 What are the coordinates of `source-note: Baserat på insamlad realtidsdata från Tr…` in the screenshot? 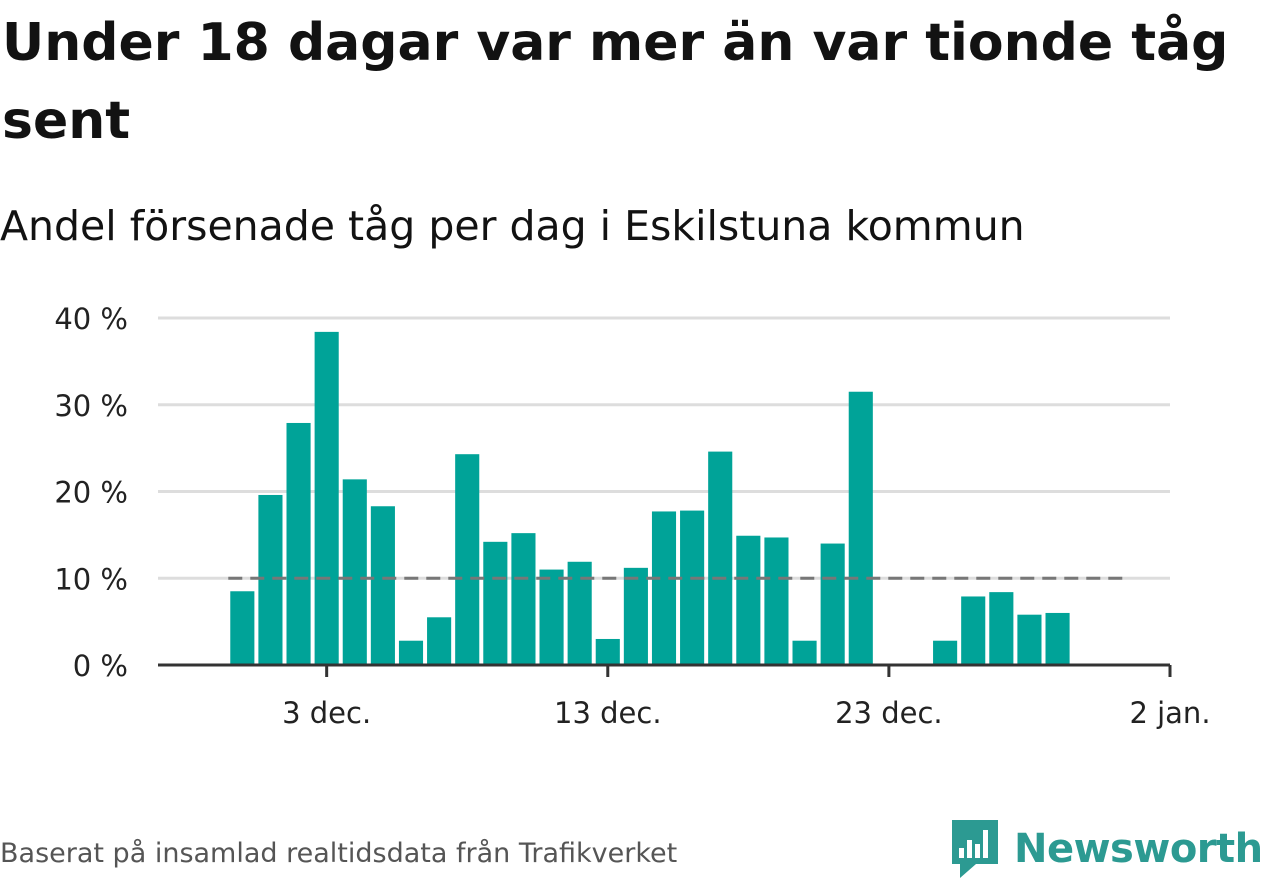 It's located at (339, 853).